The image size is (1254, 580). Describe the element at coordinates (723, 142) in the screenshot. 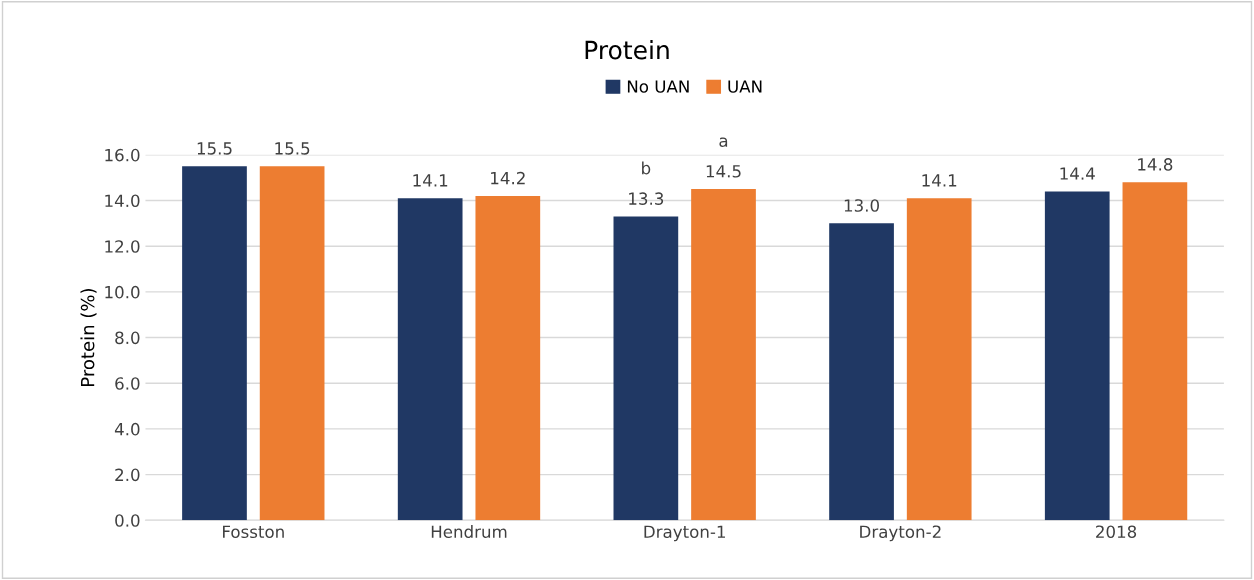

I see `text: a` at that location.